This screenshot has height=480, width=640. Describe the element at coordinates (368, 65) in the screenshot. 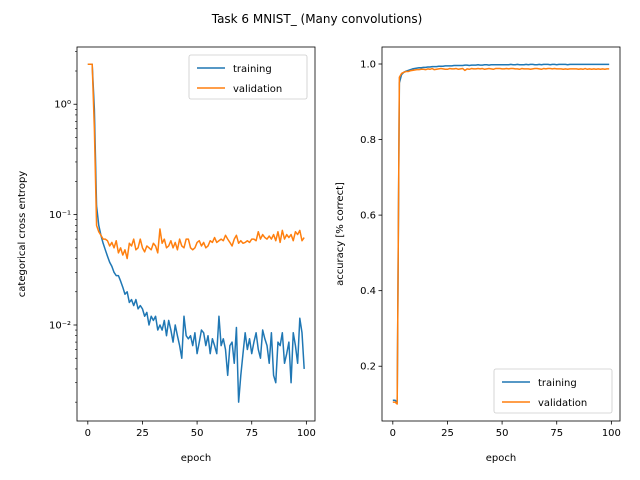

I see `y-tick-label: 1.0` at that location.